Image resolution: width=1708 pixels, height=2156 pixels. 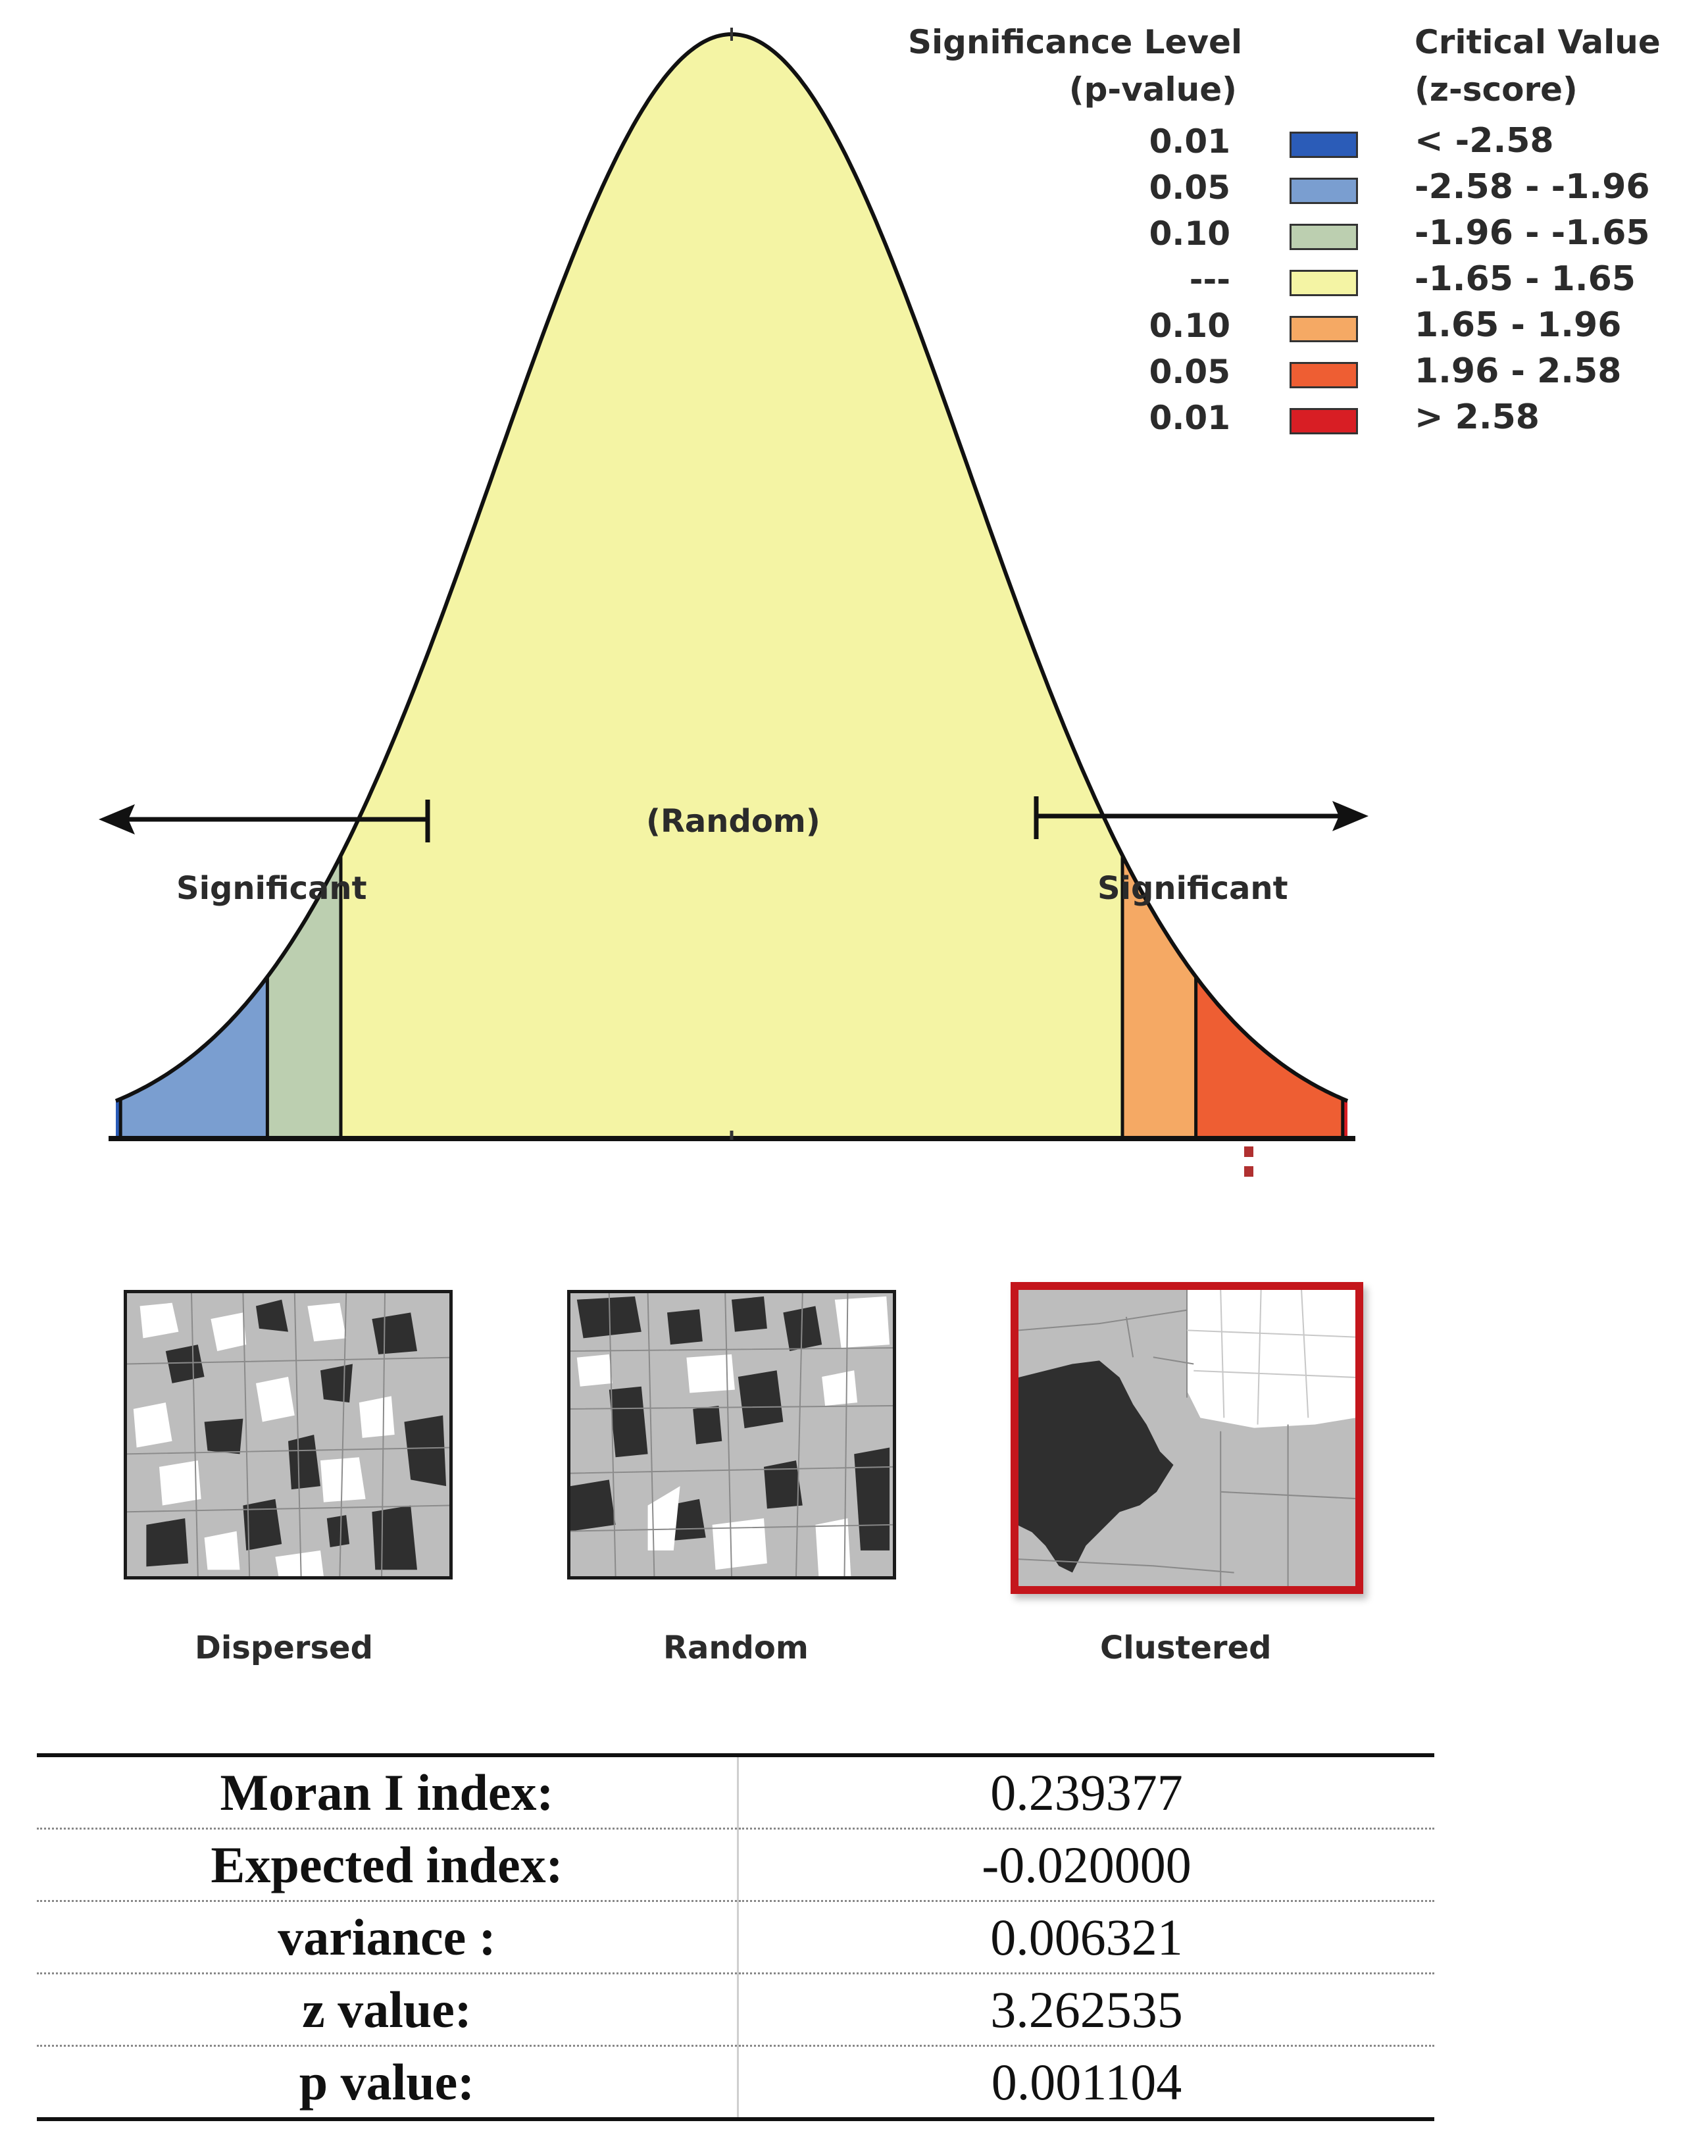 I want to click on legend-z-header-line1: Critical Value, so click(x=1538, y=42).